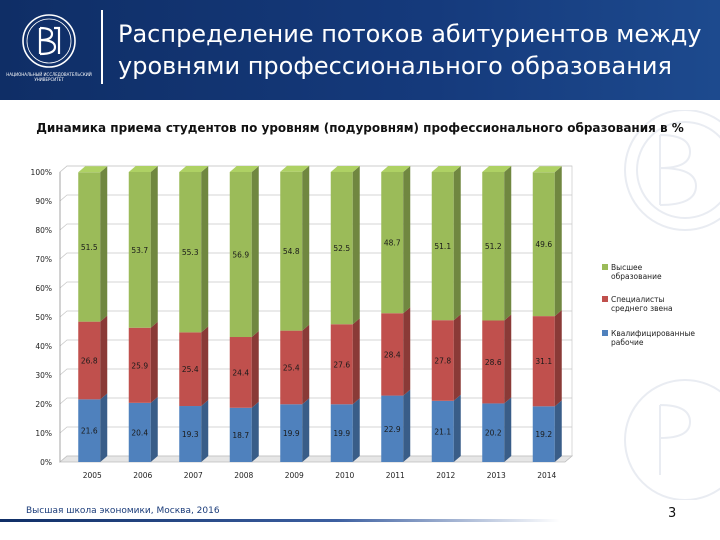  I want to click on legend-label: образование, so click(636, 276).